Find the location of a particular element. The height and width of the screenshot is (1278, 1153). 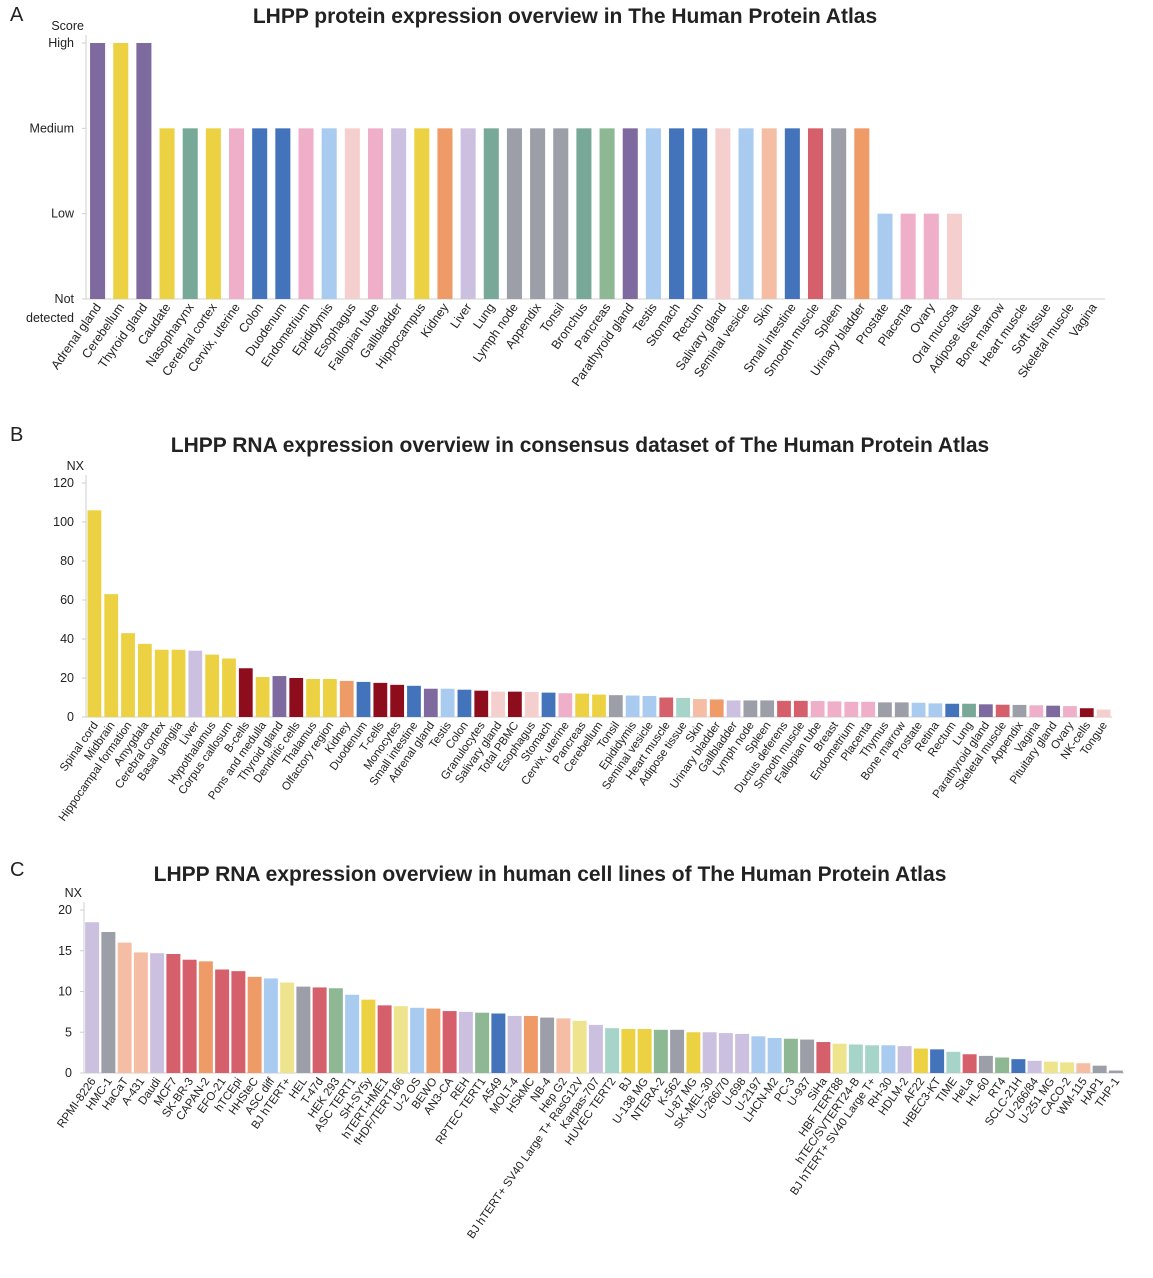

bar-vagina is located at coordinates (1036, 711).